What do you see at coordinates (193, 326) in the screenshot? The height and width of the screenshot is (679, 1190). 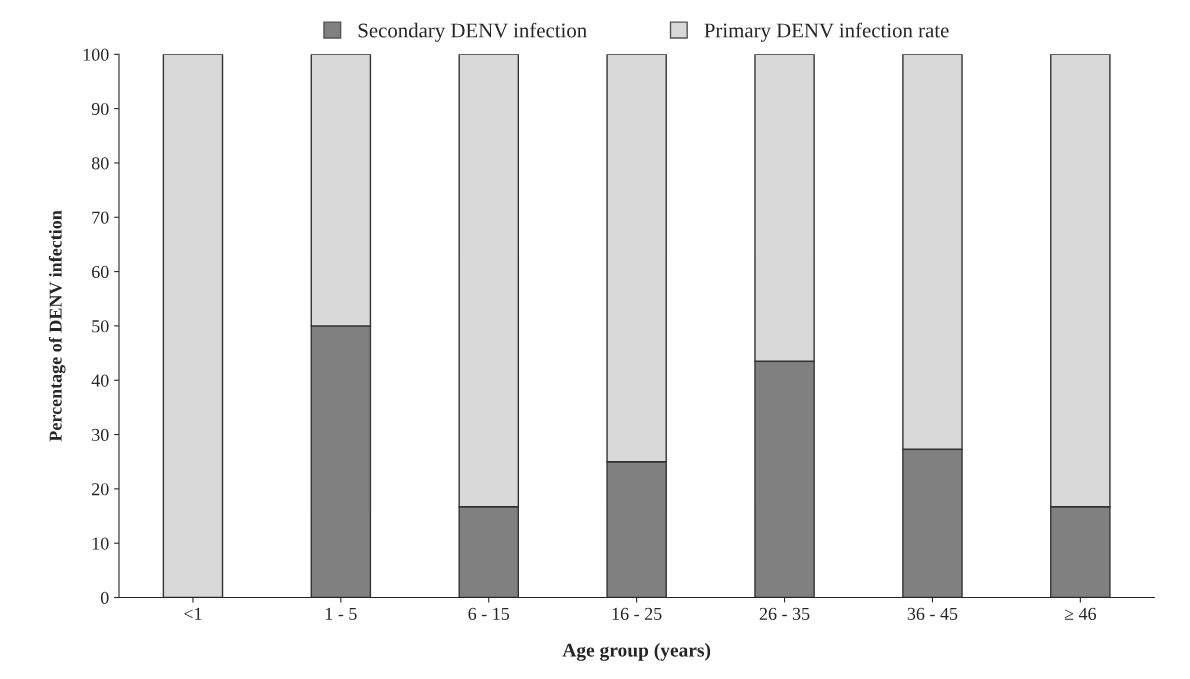 I see `bar` at bounding box center [193, 326].